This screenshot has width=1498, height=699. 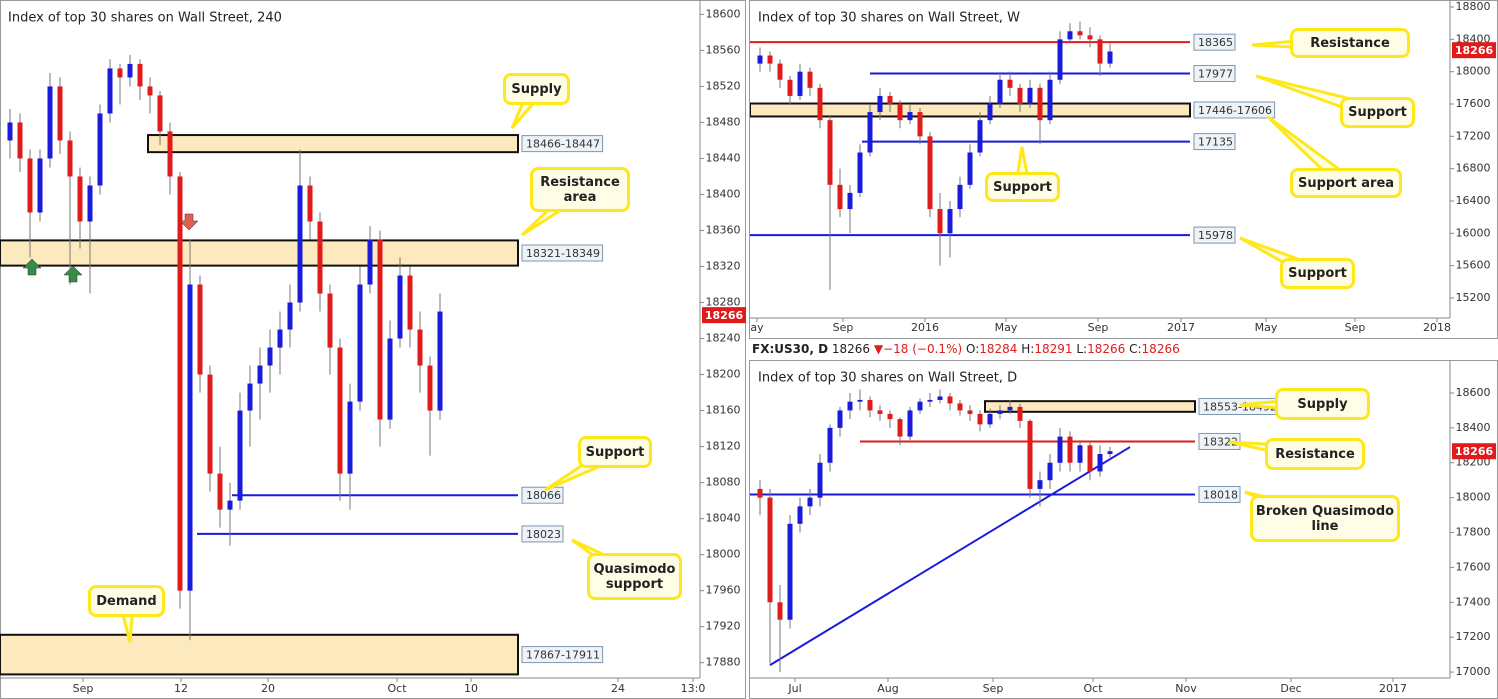 I want to click on y-tick-label: 15600, so click(x=1473, y=265).